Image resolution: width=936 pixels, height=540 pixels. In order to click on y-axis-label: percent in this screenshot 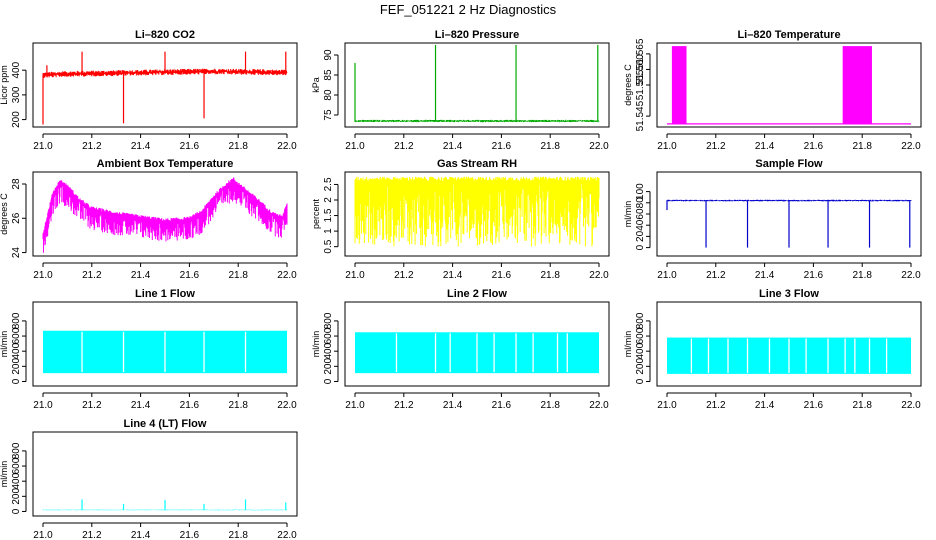, I will do `click(316, 213)`.